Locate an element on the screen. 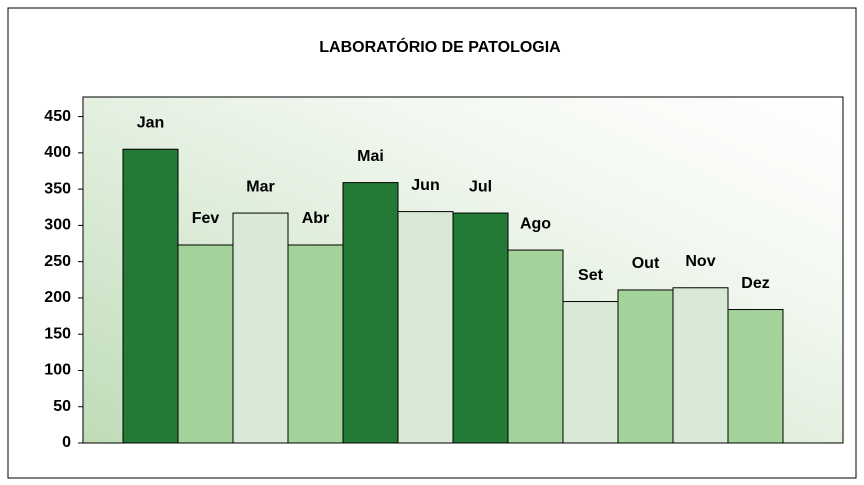  y-tick-label: 450 is located at coordinates (57, 116).